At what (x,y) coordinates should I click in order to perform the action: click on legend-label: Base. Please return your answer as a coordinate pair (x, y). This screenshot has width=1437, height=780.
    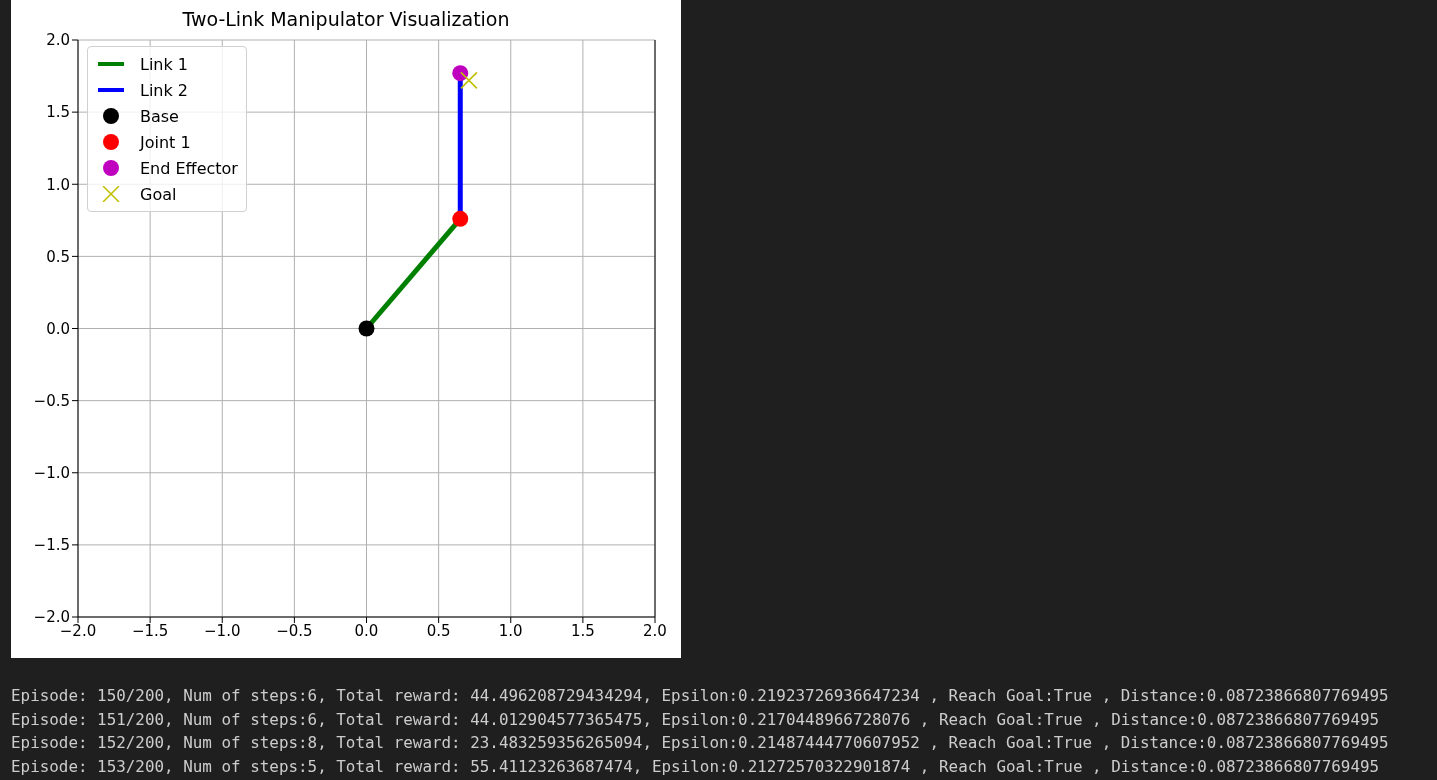
    Looking at the image, I should click on (159, 116).